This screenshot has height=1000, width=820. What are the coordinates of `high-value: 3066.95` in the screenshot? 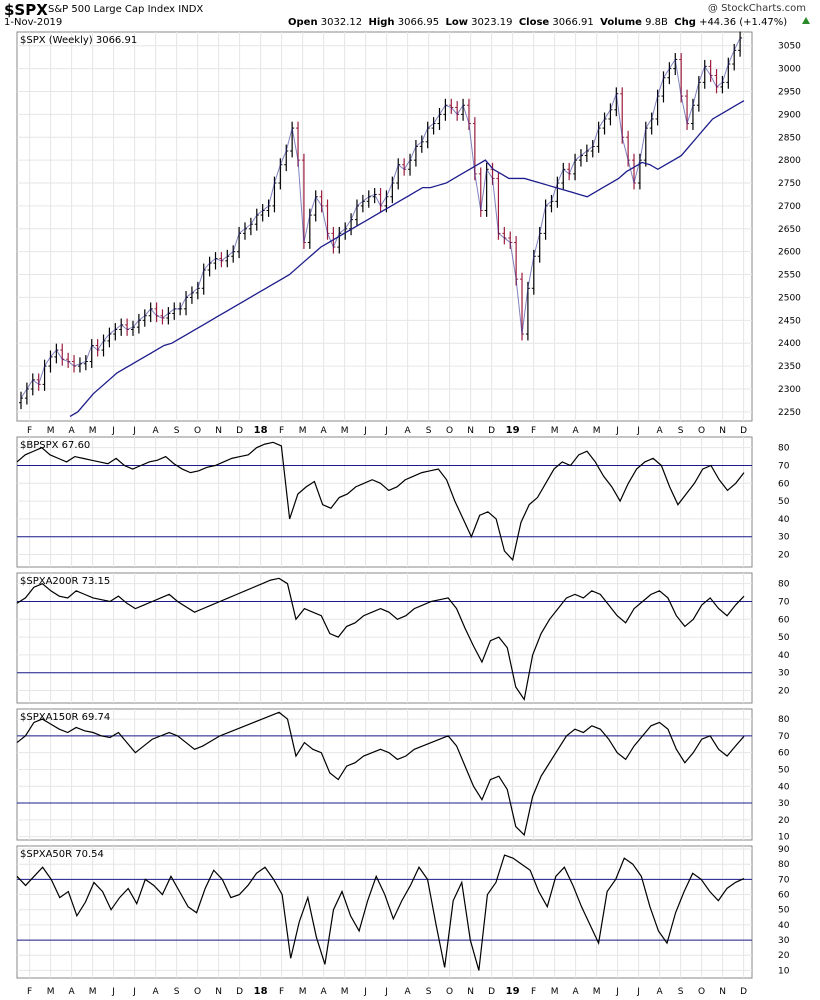 It's located at (418, 22).